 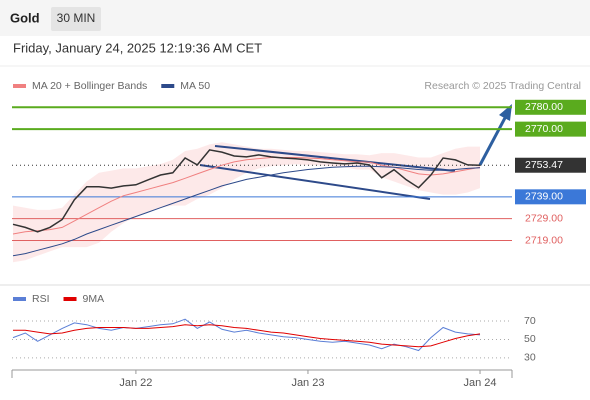 What do you see at coordinates (335, 158) in the screenshot?
I see `trend-channel-upper` at bounding box center [335, 158].